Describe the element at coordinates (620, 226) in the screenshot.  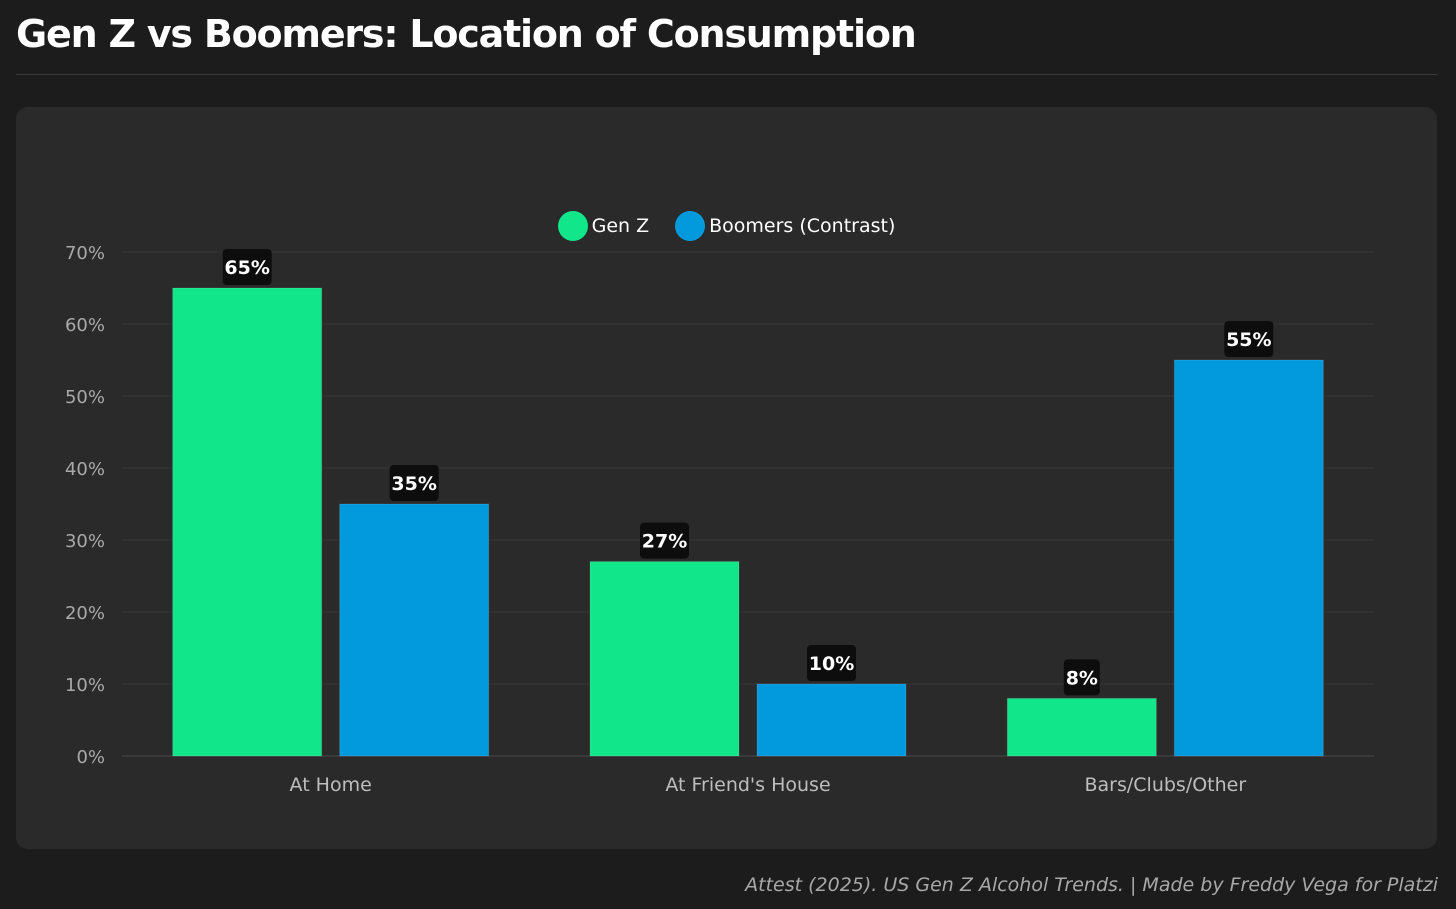
I see `legend-label-gen-z: Gen Z` at that location.